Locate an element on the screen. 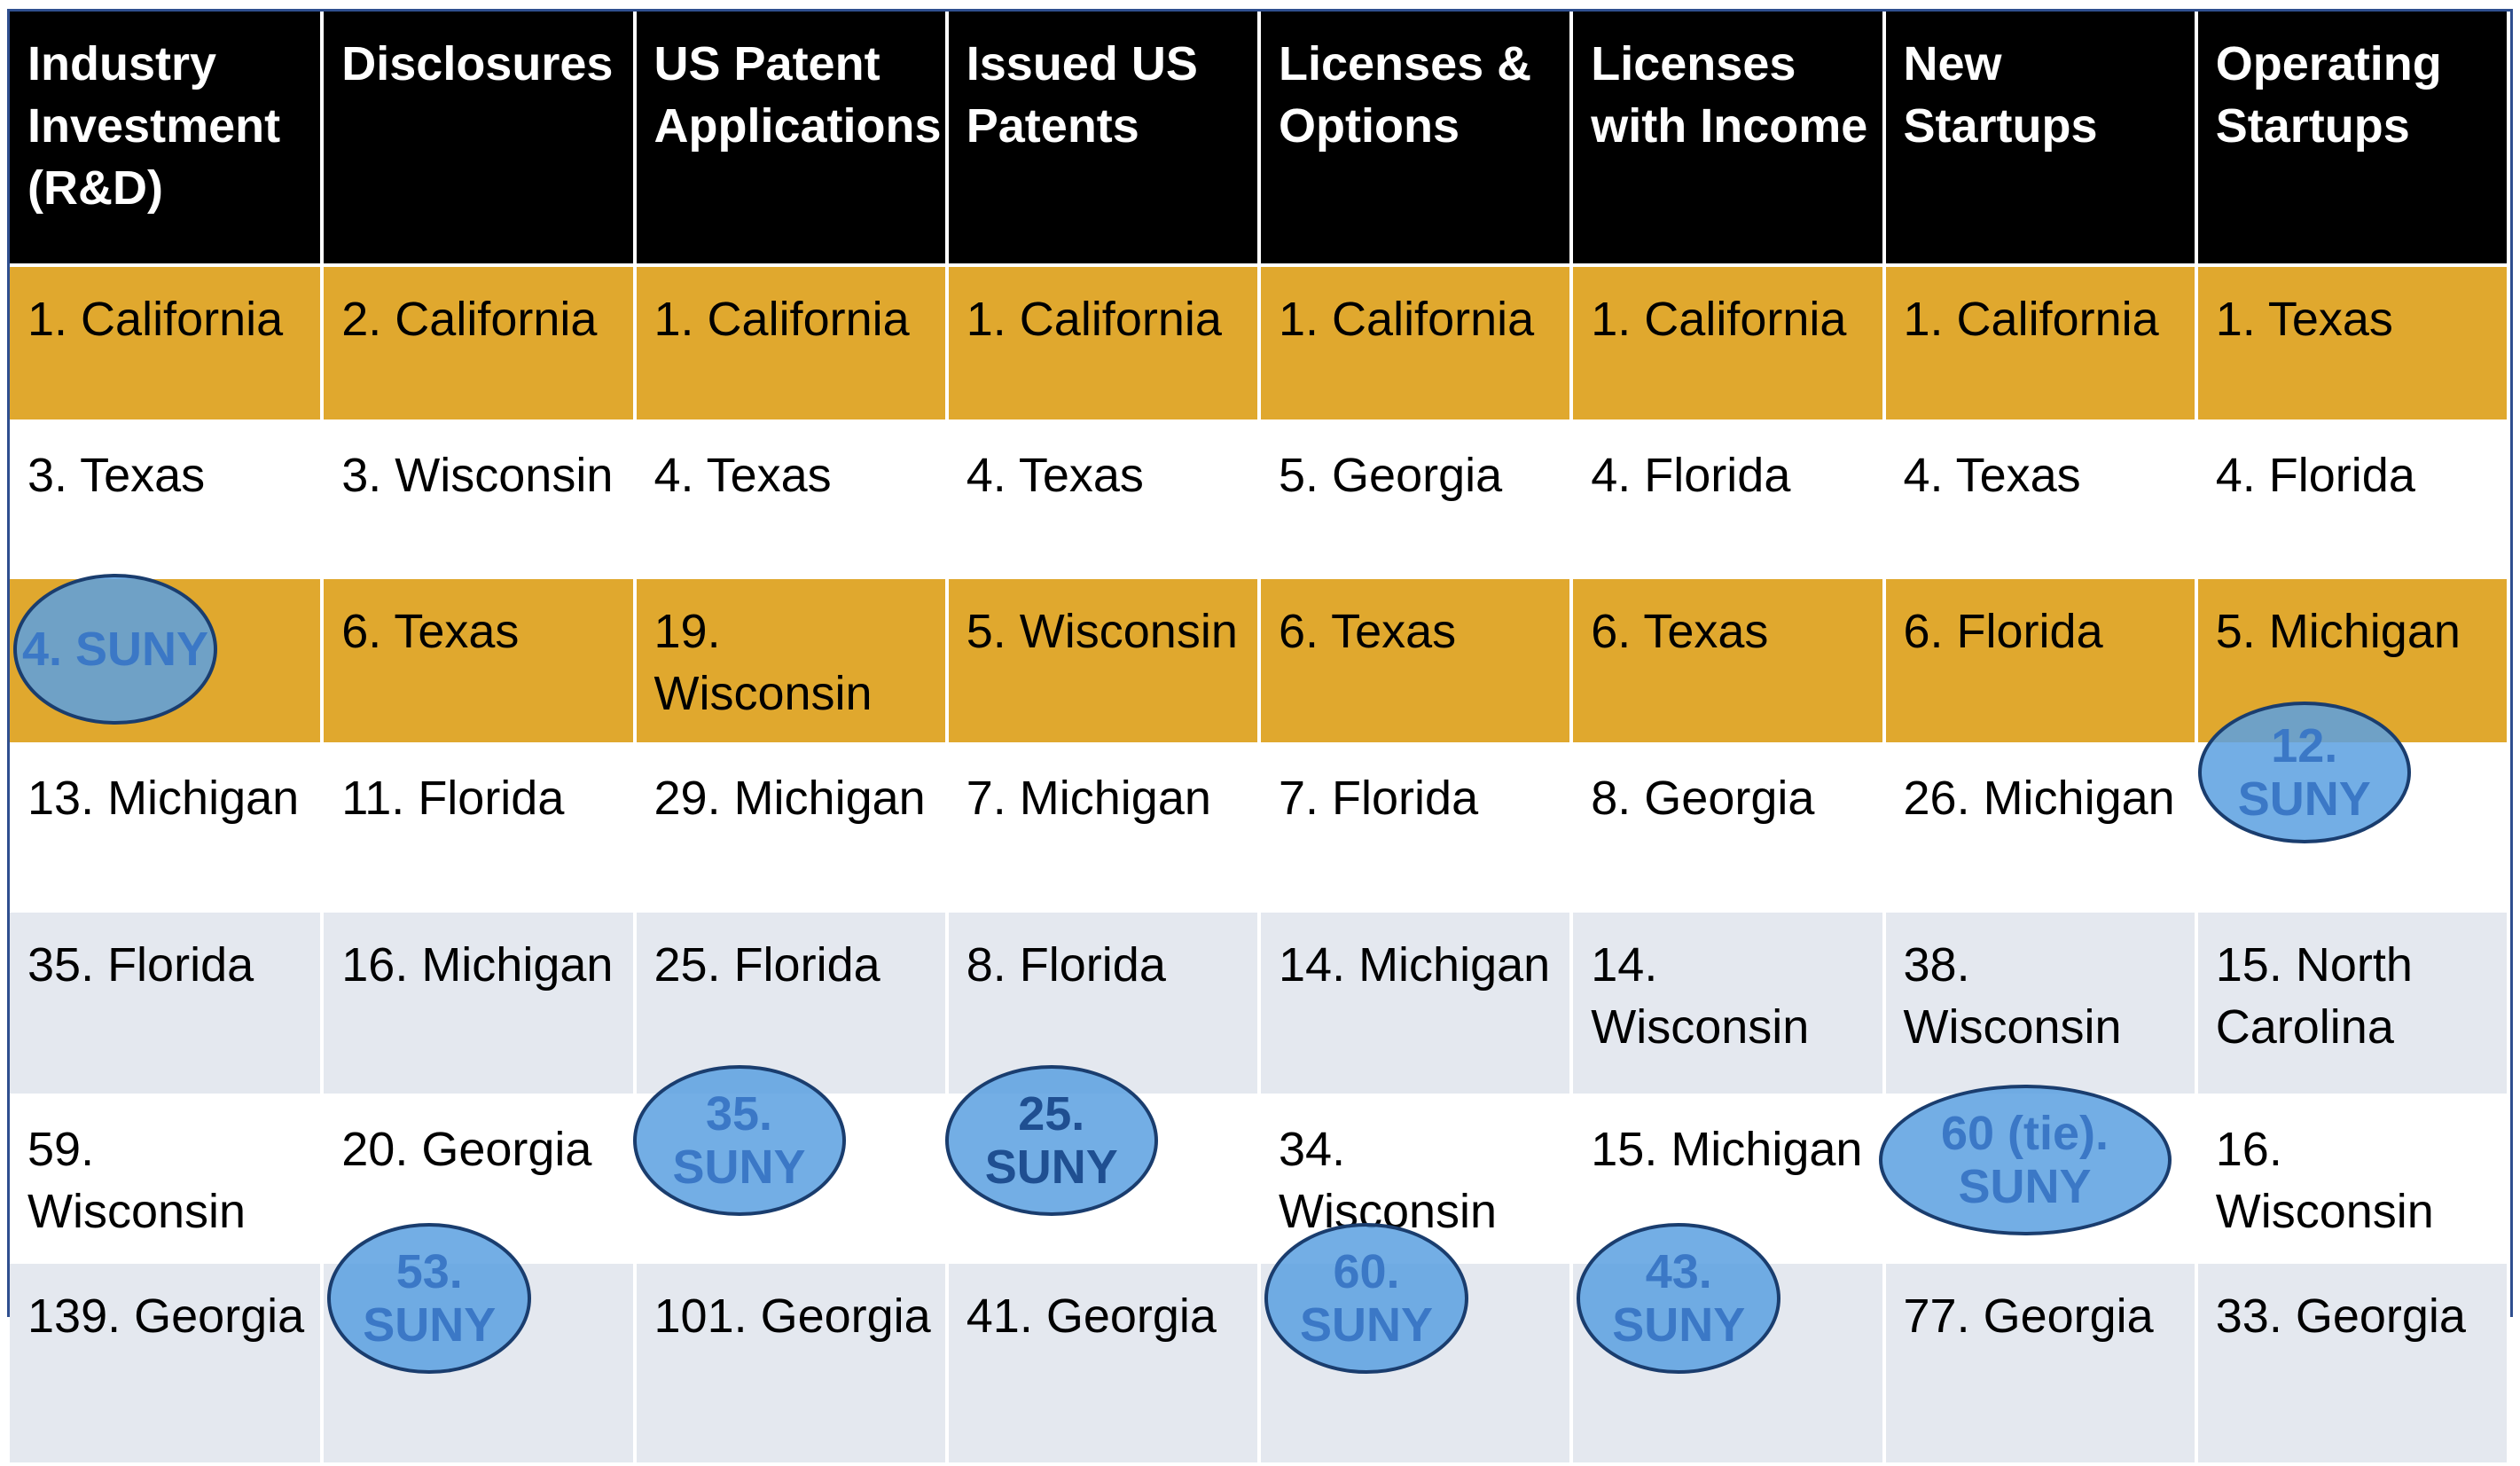 The height and width of the screenshot is (1466, 2520). table-cell: 38. Wisconsin is located at coordinates (2040, 1004).